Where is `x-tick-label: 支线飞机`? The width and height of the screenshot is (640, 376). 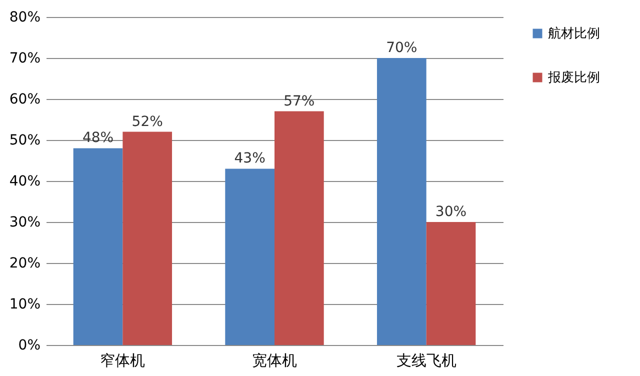
x-tick-label: 支线飞机 is located at coordinates (426, 361).